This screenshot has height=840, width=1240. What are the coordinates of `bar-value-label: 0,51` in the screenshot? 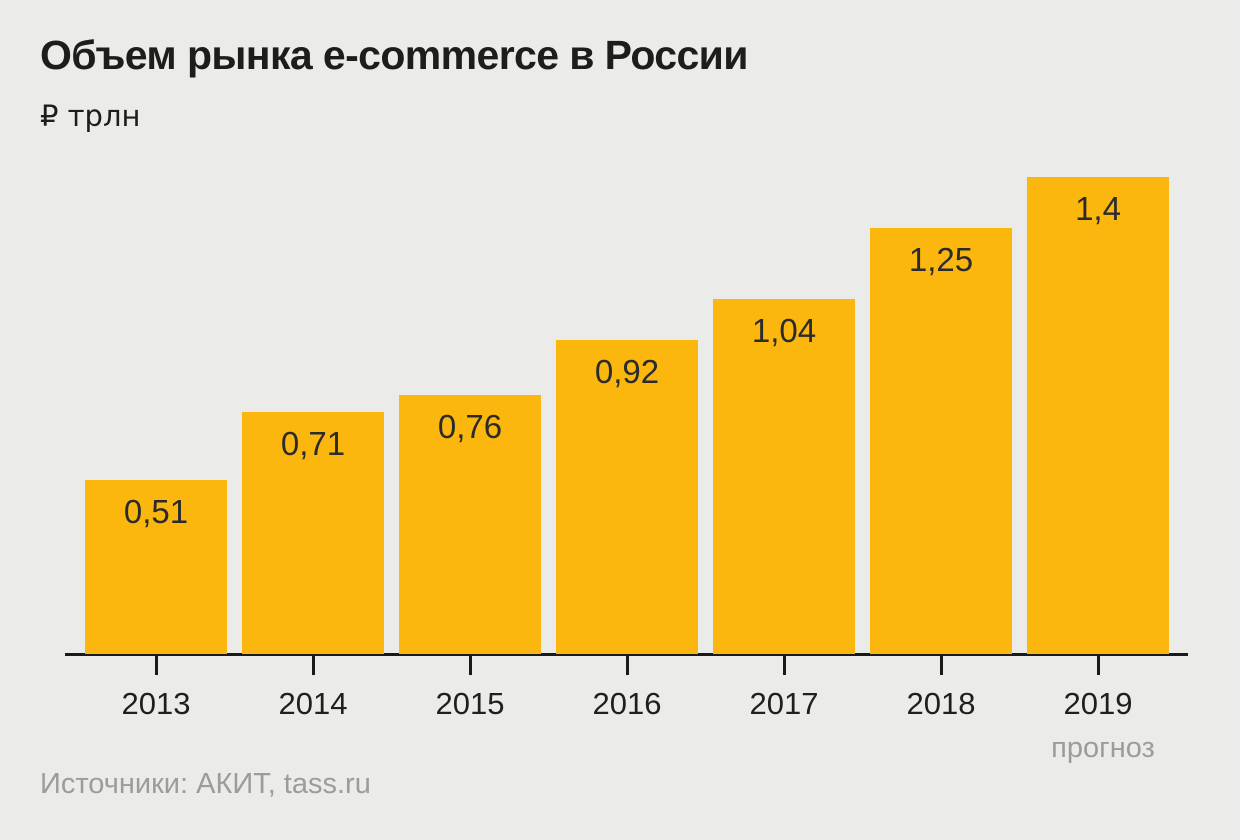 It's located at (156, 511).